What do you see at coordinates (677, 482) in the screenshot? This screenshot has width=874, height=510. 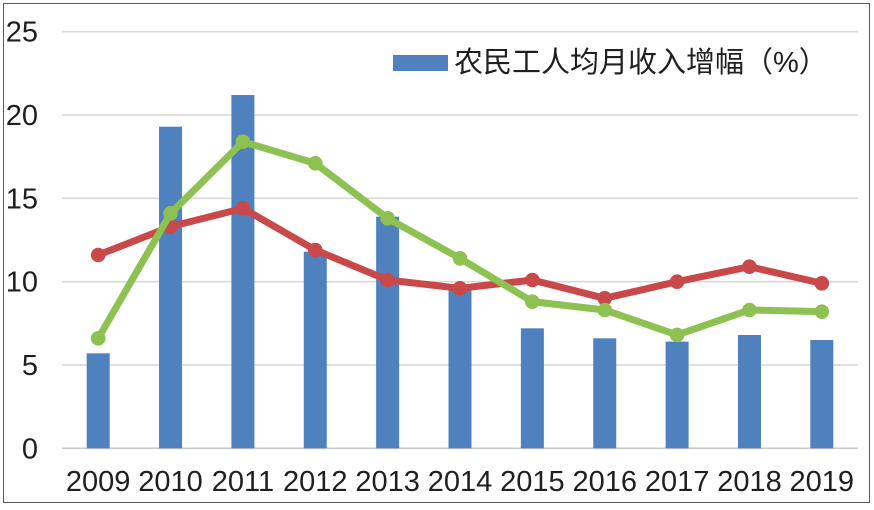 I see `x-tick-label: 2017` at bounding box center [677, 482].